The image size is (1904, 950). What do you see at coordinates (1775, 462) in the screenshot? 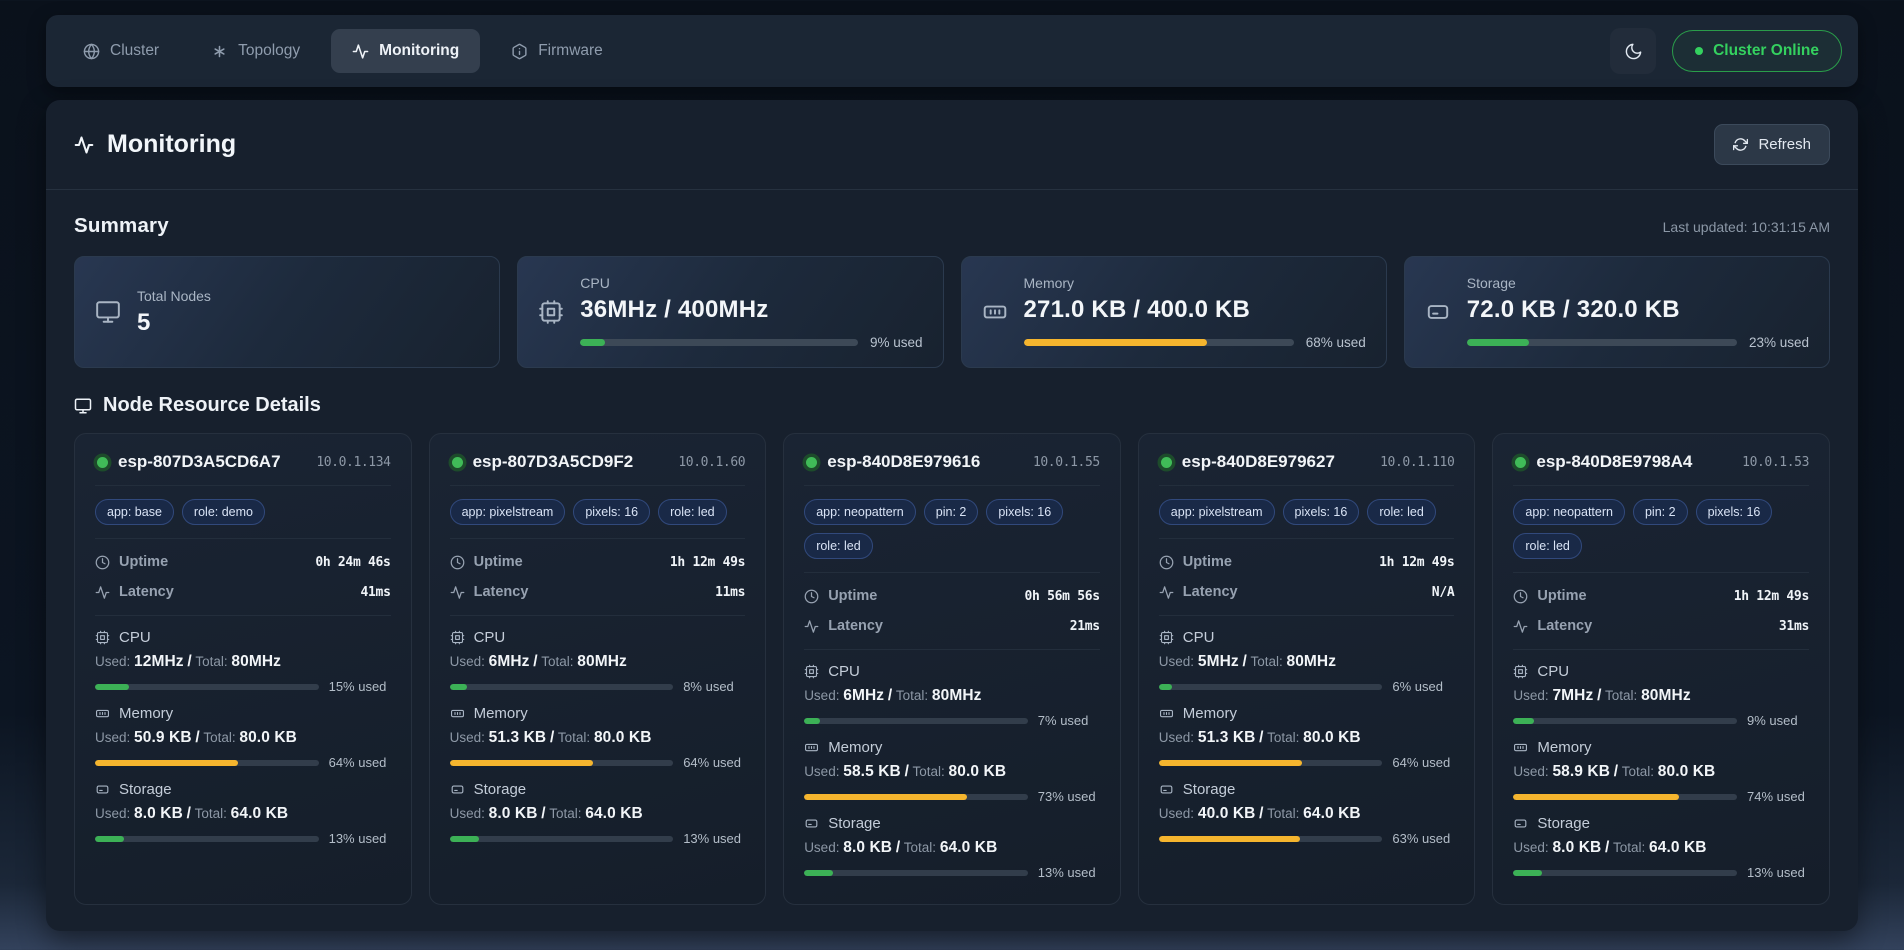
I see `node-ip: 10.0.1.53` at bounding box center [1775, 462].